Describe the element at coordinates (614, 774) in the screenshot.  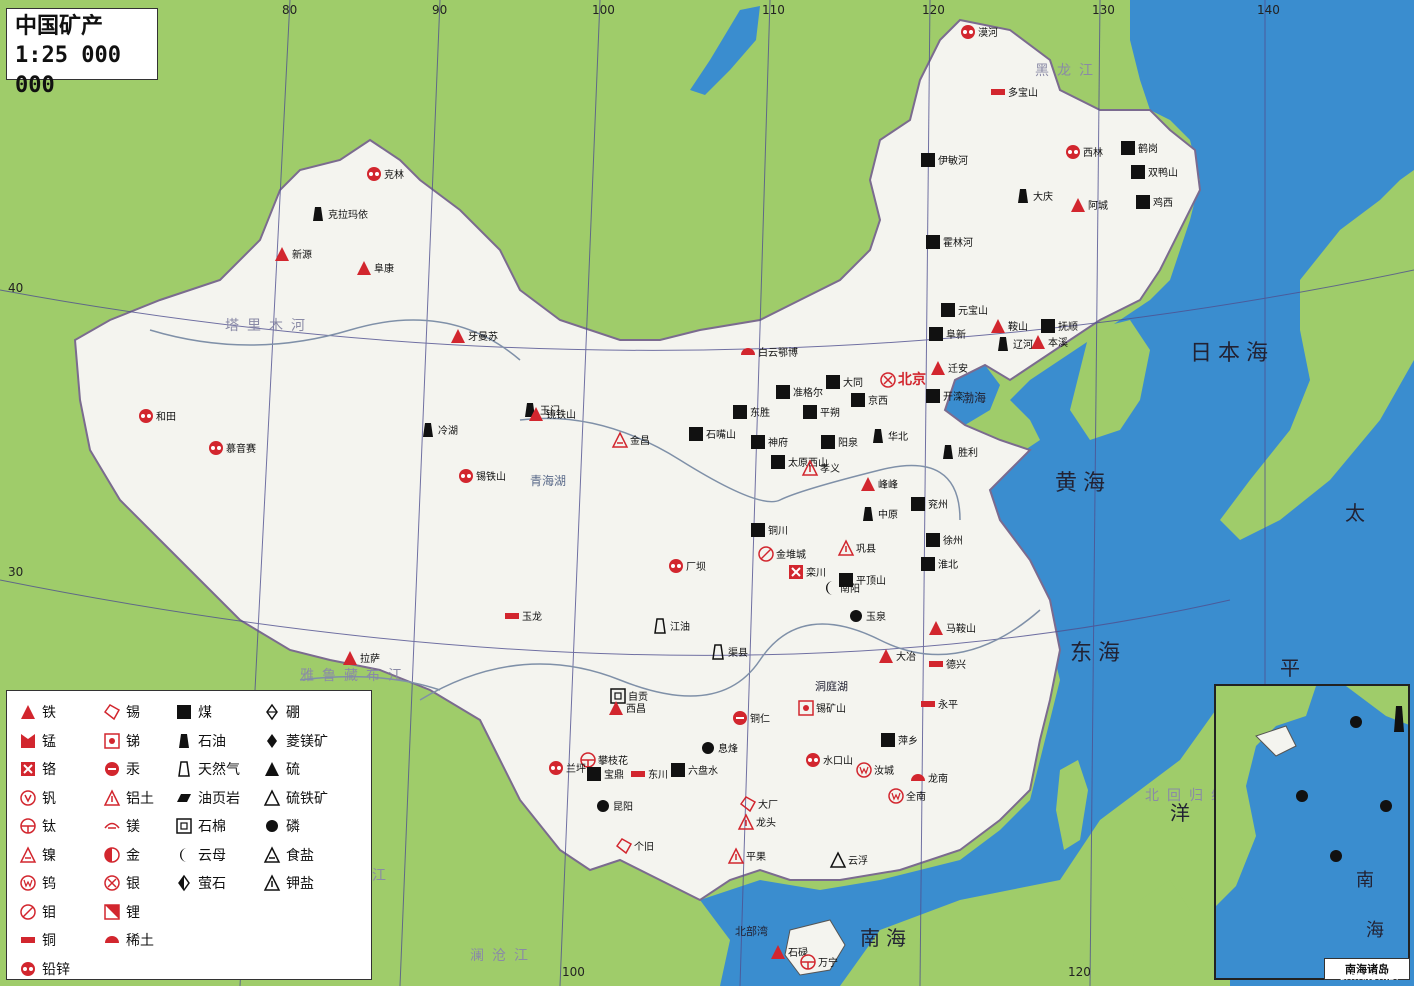
I see `city-label: 宝鼎` at that location.